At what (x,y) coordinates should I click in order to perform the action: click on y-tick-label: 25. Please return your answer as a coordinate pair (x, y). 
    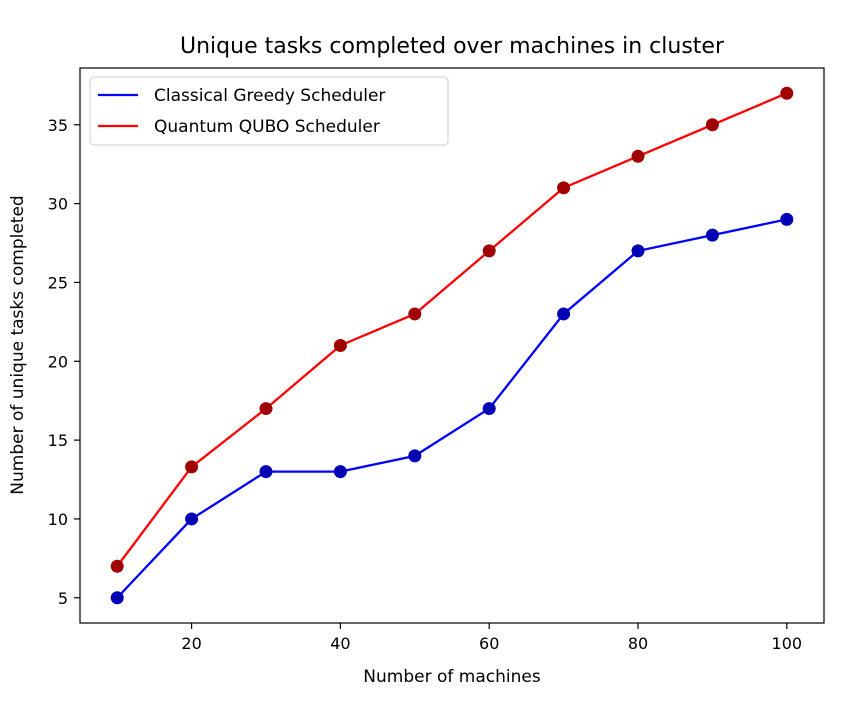
    Looking at the image, I should click on (58, 282).